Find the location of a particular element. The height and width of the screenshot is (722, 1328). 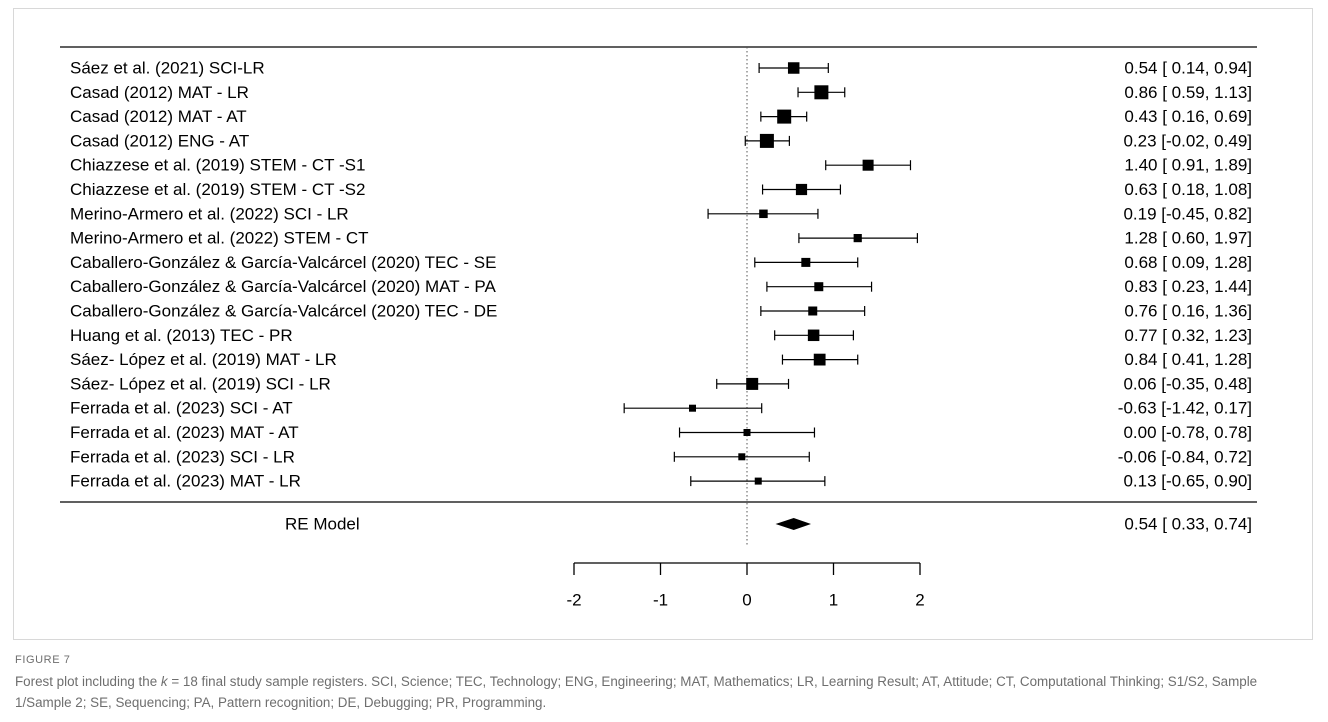

study-effect-text: 0.83 [ 0.23, 1.44] is located at coordinates (1188, 286).